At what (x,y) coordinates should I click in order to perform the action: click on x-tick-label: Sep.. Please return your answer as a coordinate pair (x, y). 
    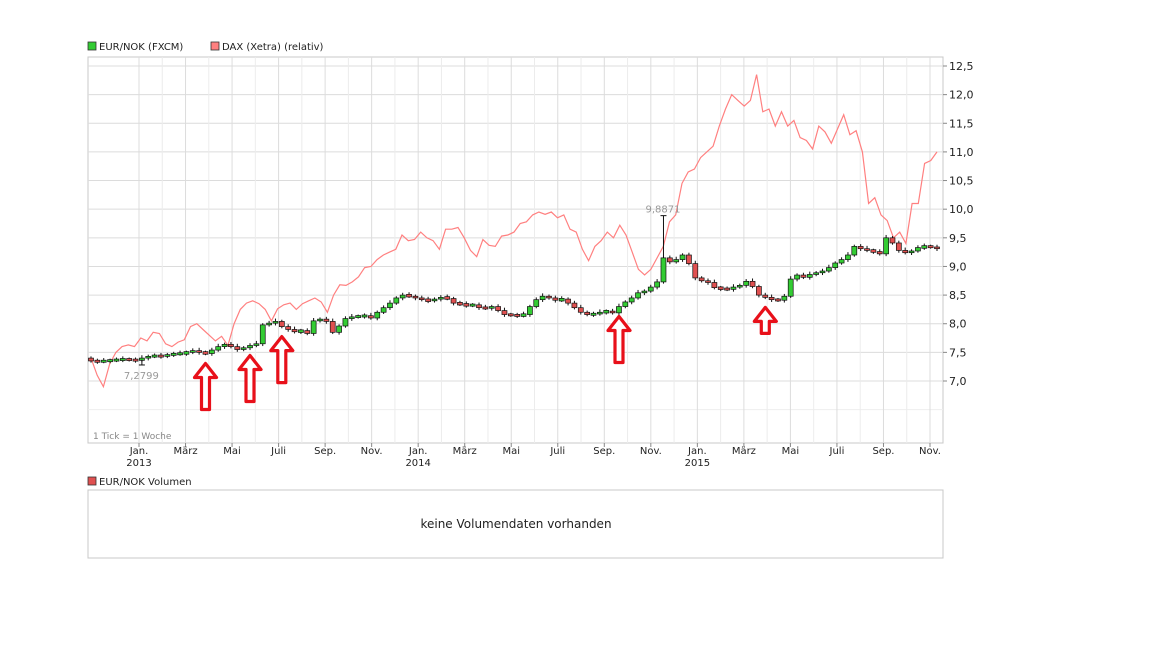
    Looking at the image, I should click on (604, 451).